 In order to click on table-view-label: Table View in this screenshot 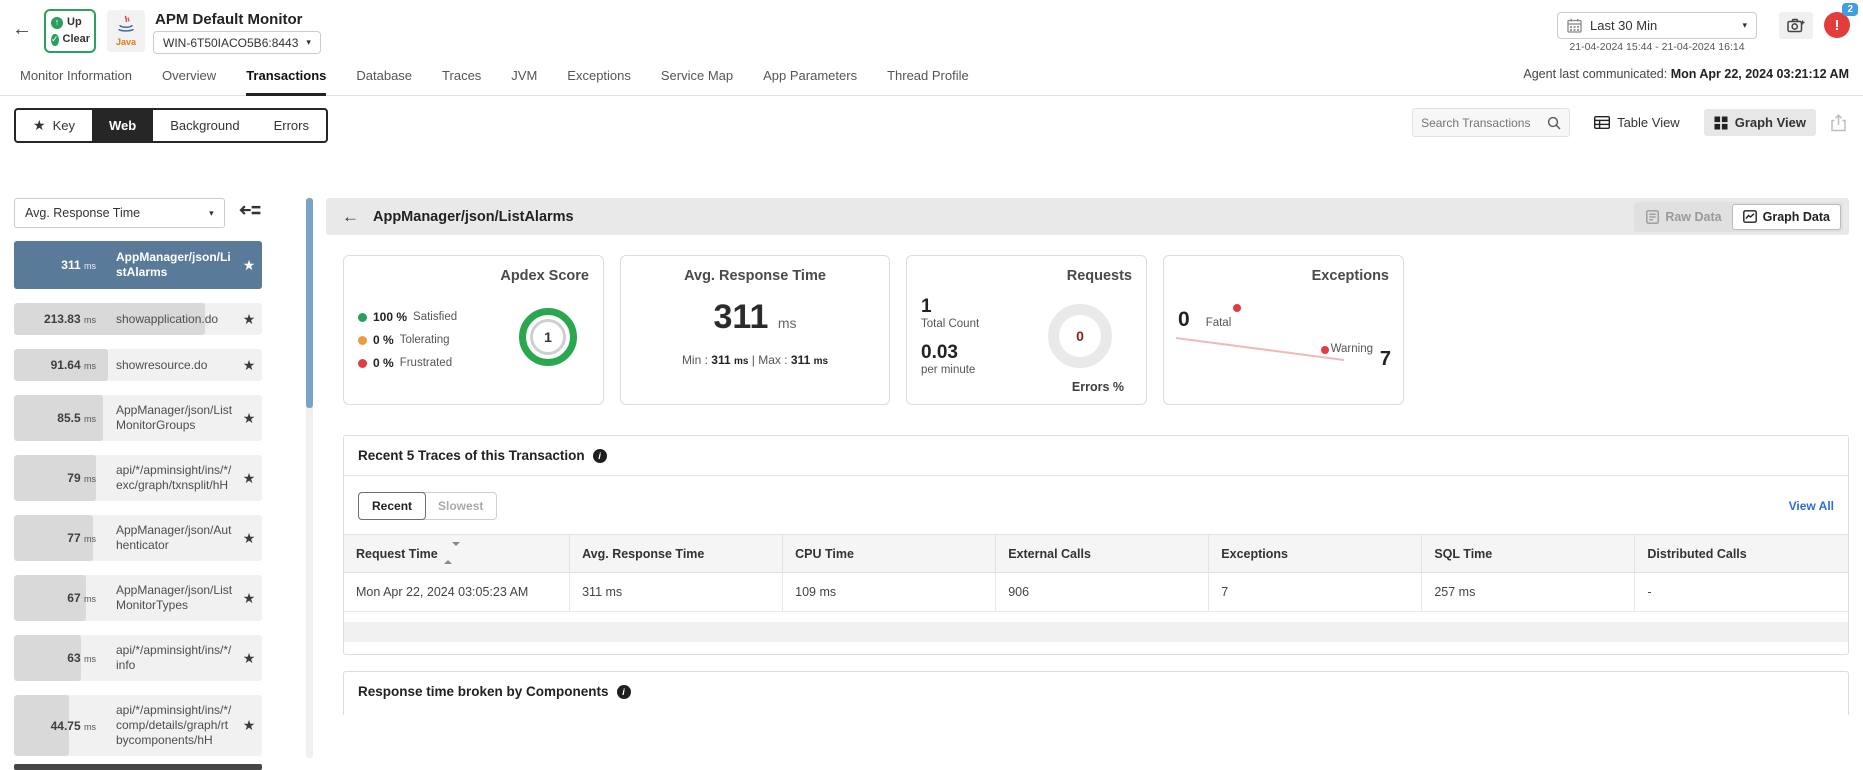, I will do `click(1648, 122)`.